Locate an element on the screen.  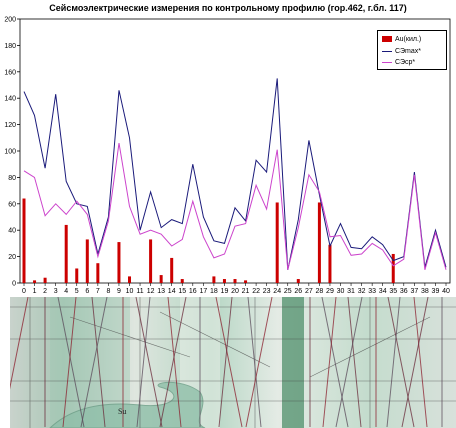
x-tick-label: 20 is located at coordinates (235, 291).